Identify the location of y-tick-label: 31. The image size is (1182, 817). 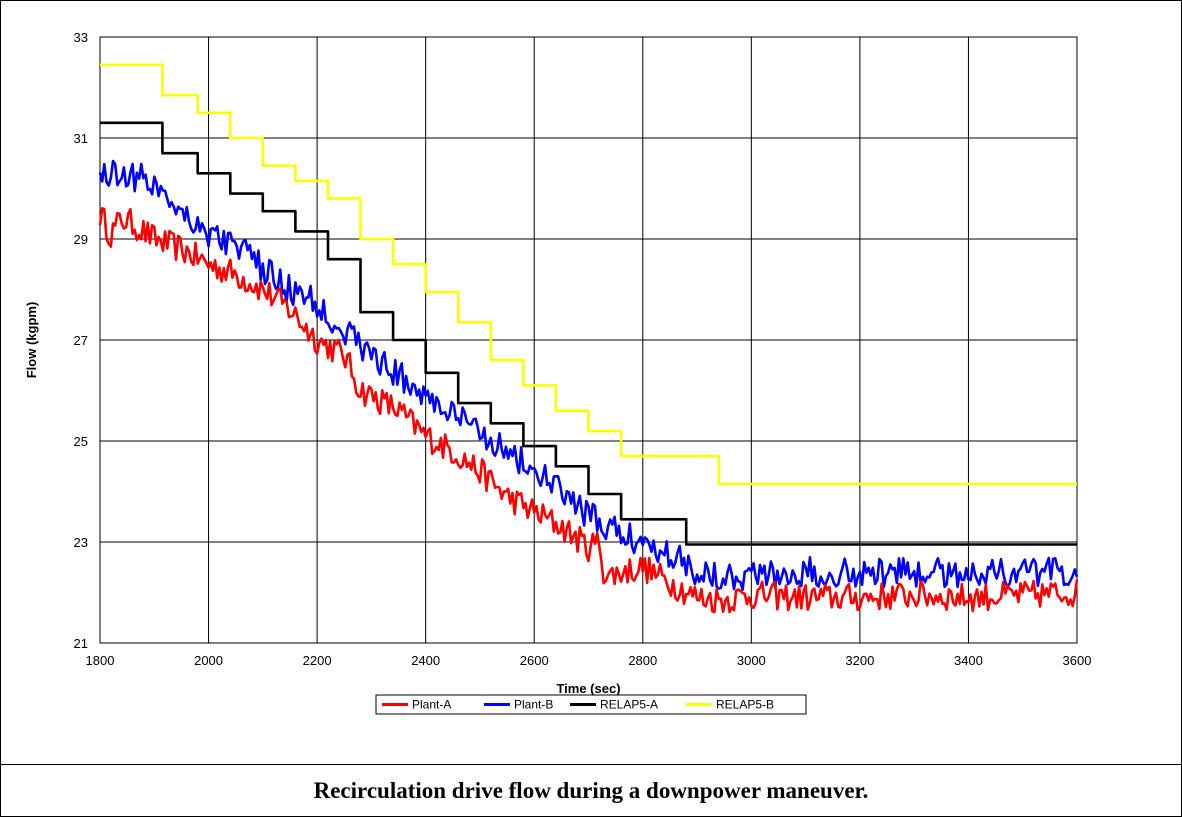
(81, 138).